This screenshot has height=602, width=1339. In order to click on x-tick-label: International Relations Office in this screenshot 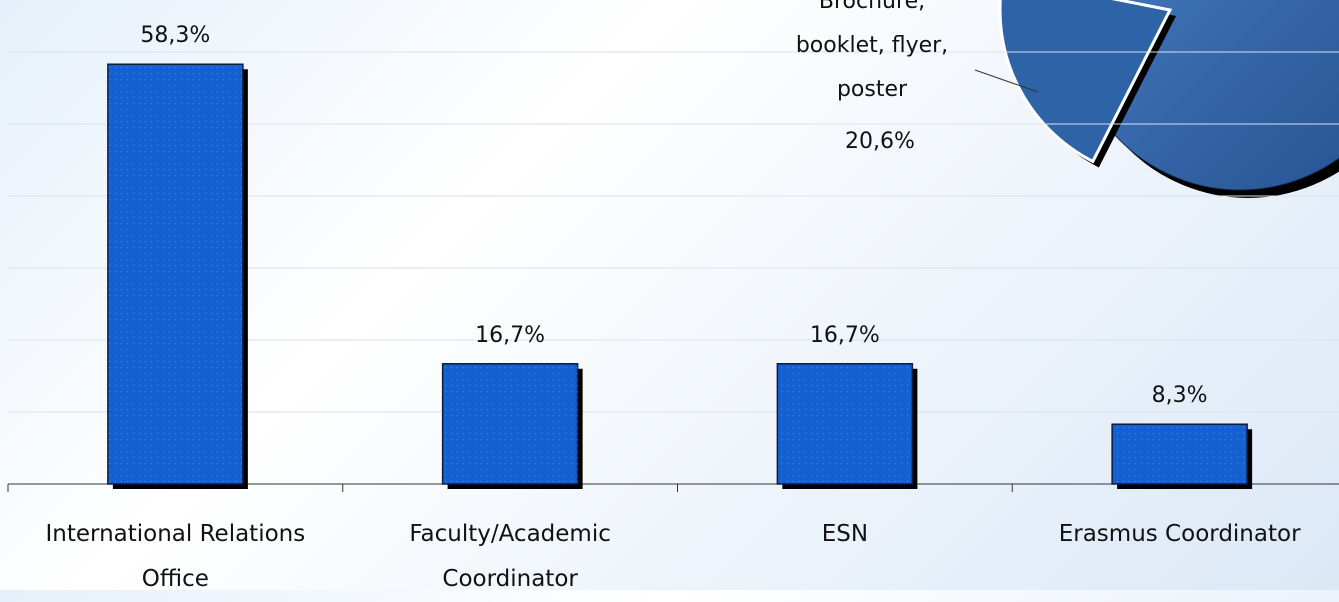, I will do `click(175, 556)`.